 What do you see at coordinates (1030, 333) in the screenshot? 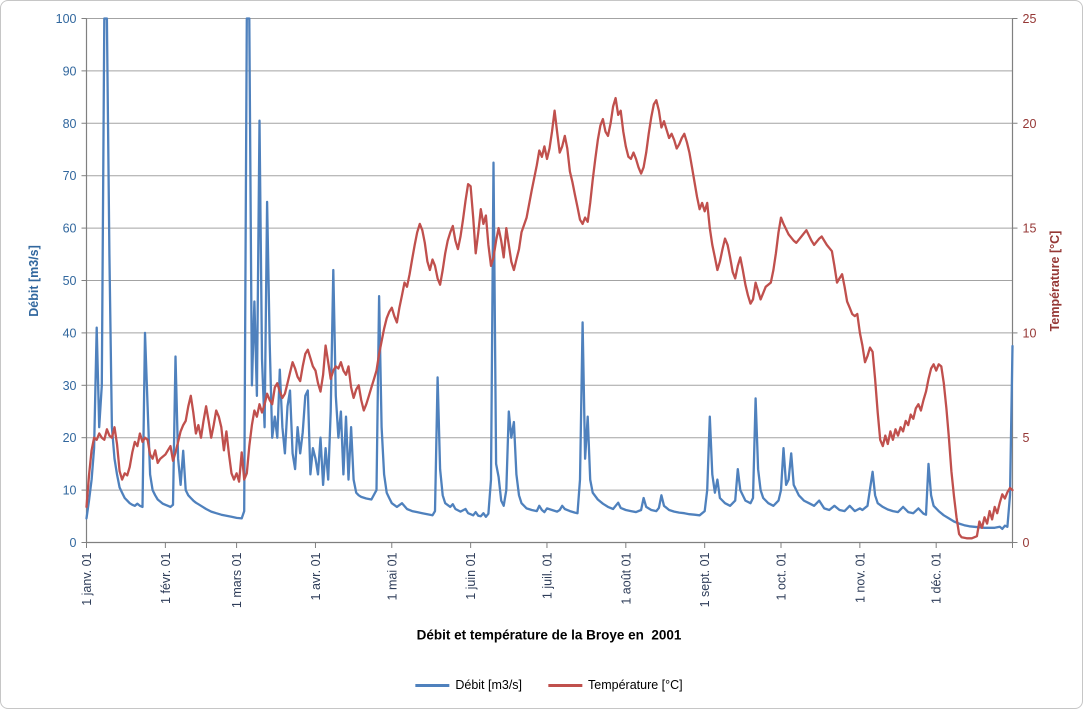
I see `y-right-tick-label: 10` at bounding box center [1030, 333].